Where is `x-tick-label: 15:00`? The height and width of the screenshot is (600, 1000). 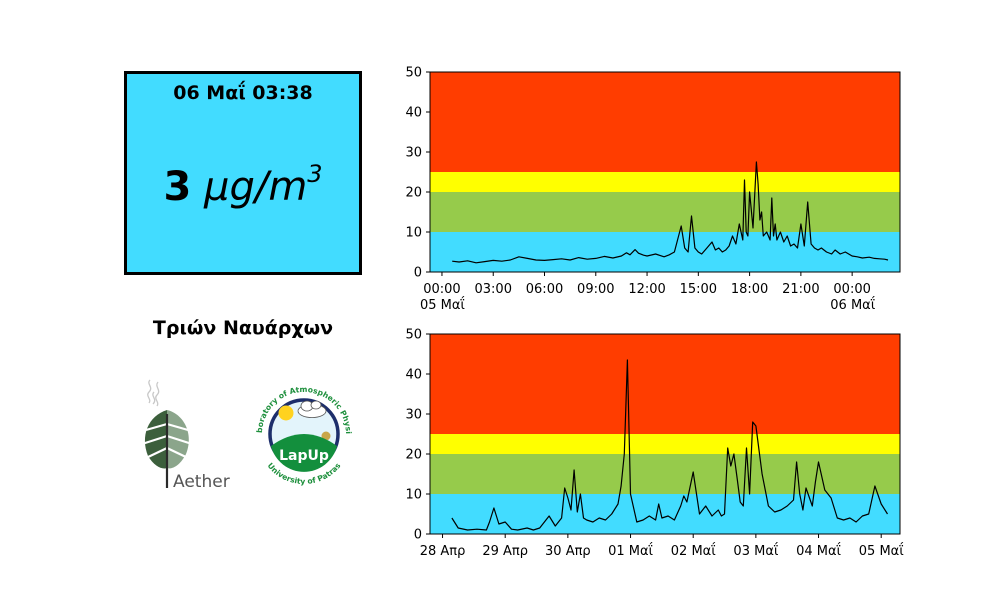
x-tick-label: 15:00 is located at coordinates (698, 289).